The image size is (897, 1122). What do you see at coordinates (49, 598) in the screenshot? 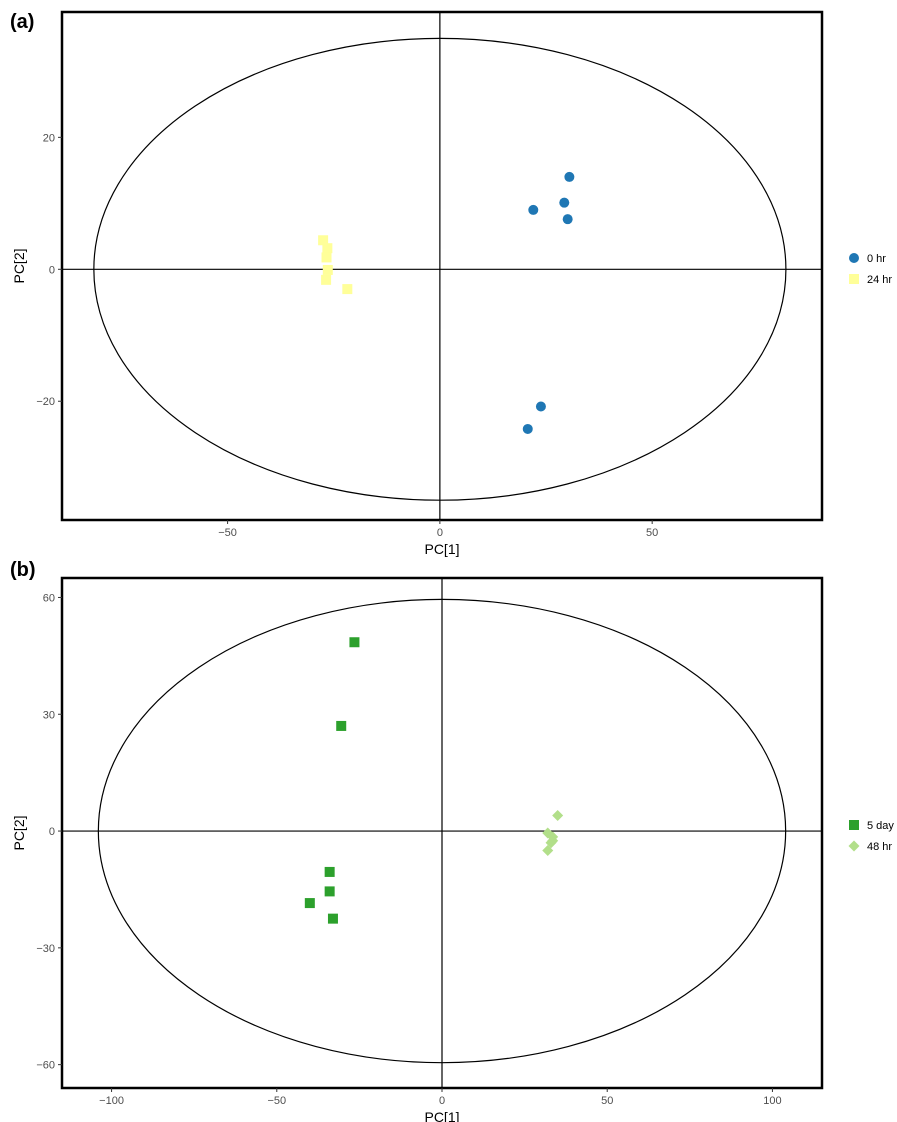
I see `y-tick-label: 60` at bounding box center [49, 598].